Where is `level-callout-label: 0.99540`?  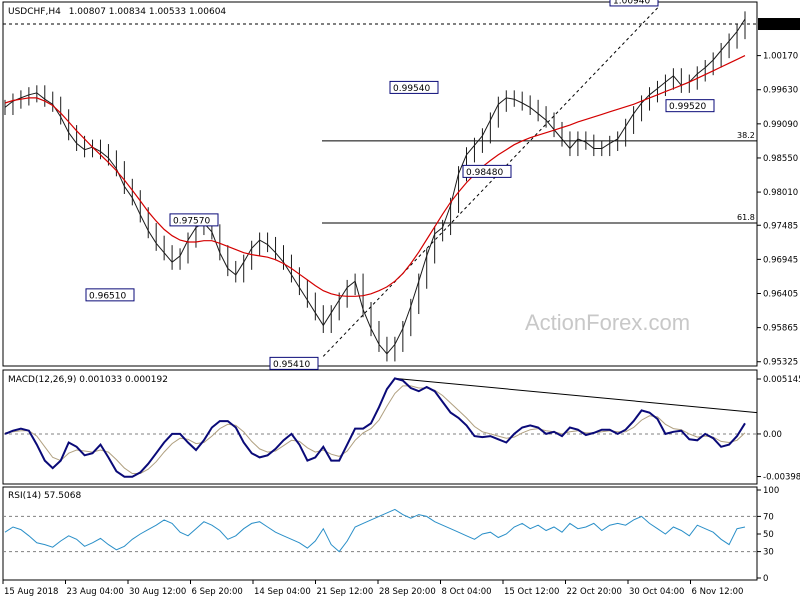
level-callout-label: 0.99540 is located at coordinates (411, 89).